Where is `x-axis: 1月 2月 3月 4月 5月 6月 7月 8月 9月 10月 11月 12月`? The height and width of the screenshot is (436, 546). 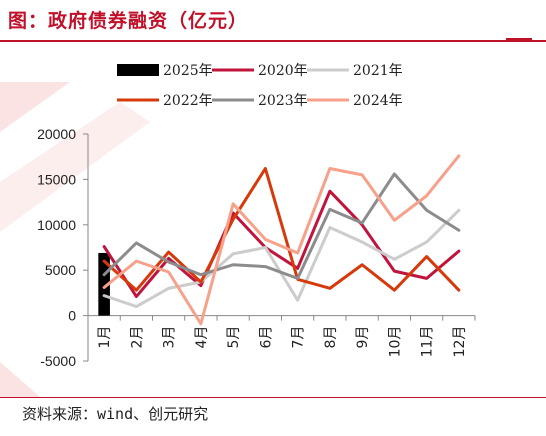 x-axis: 1月 2月 3月 4月 5月 6月 7月 8月 9月 10月 11月 12月 is located at coordinates (281, 336).